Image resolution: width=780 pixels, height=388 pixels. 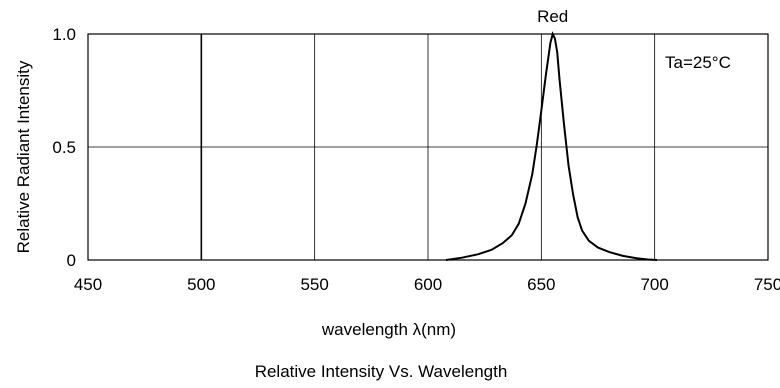 I want to click on x-tick-label: 650, so click(x=541, y=284).